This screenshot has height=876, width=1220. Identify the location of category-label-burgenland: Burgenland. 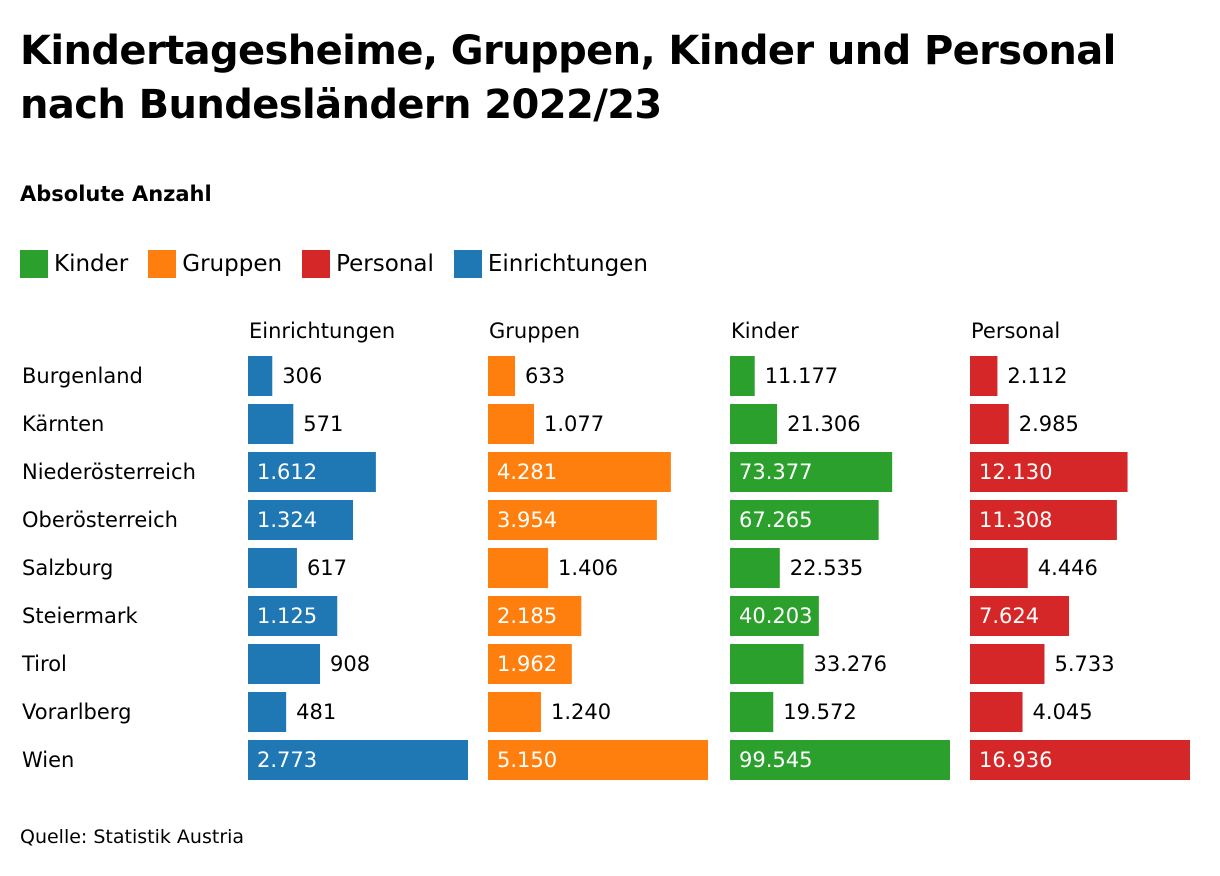
(82, 376).